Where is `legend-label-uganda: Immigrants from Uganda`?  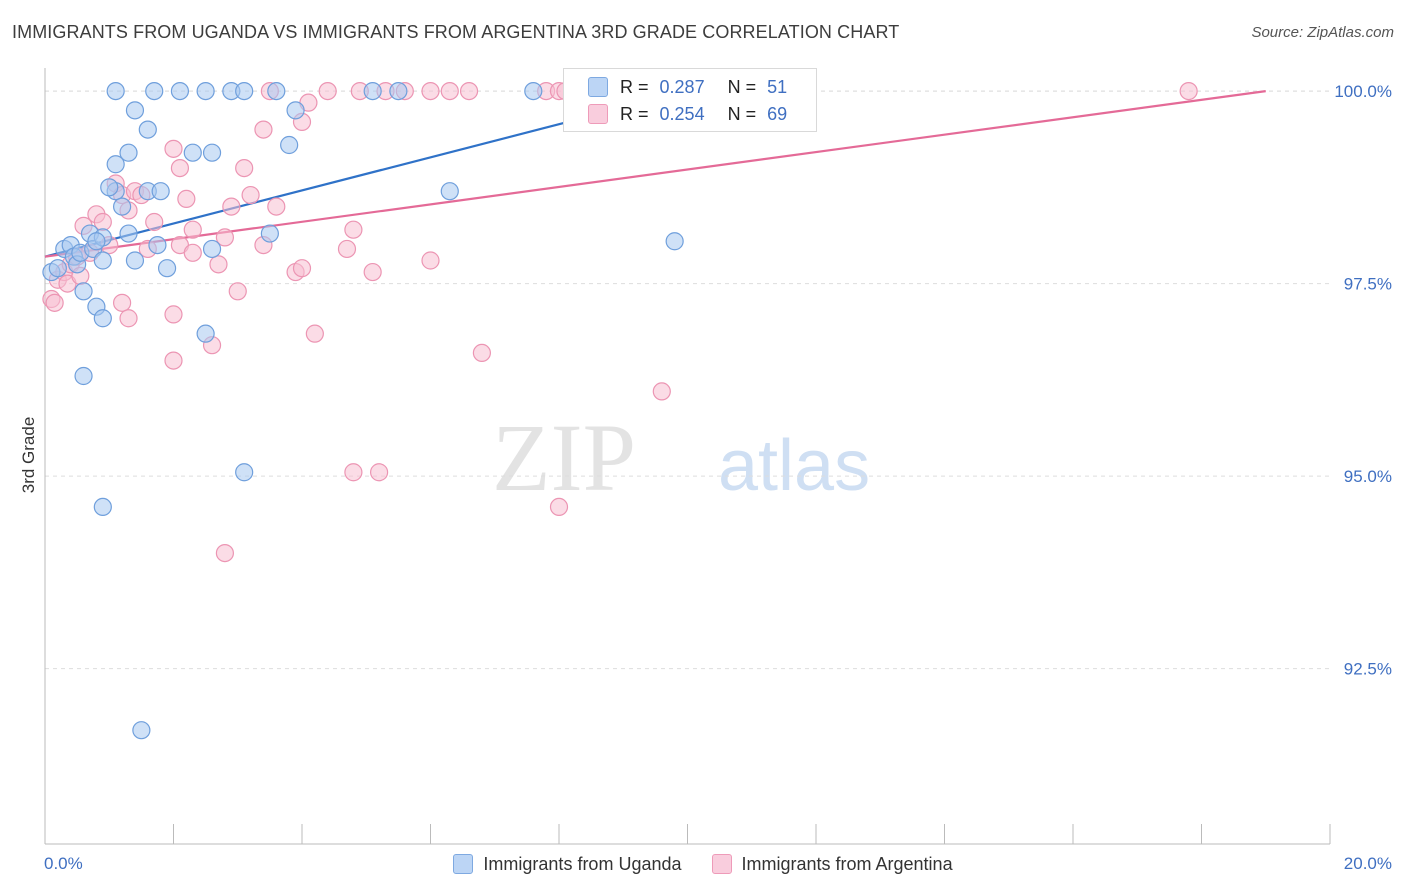
legend-label-uganda: Immigrants from Uganda is located at coordinates (582, 863).